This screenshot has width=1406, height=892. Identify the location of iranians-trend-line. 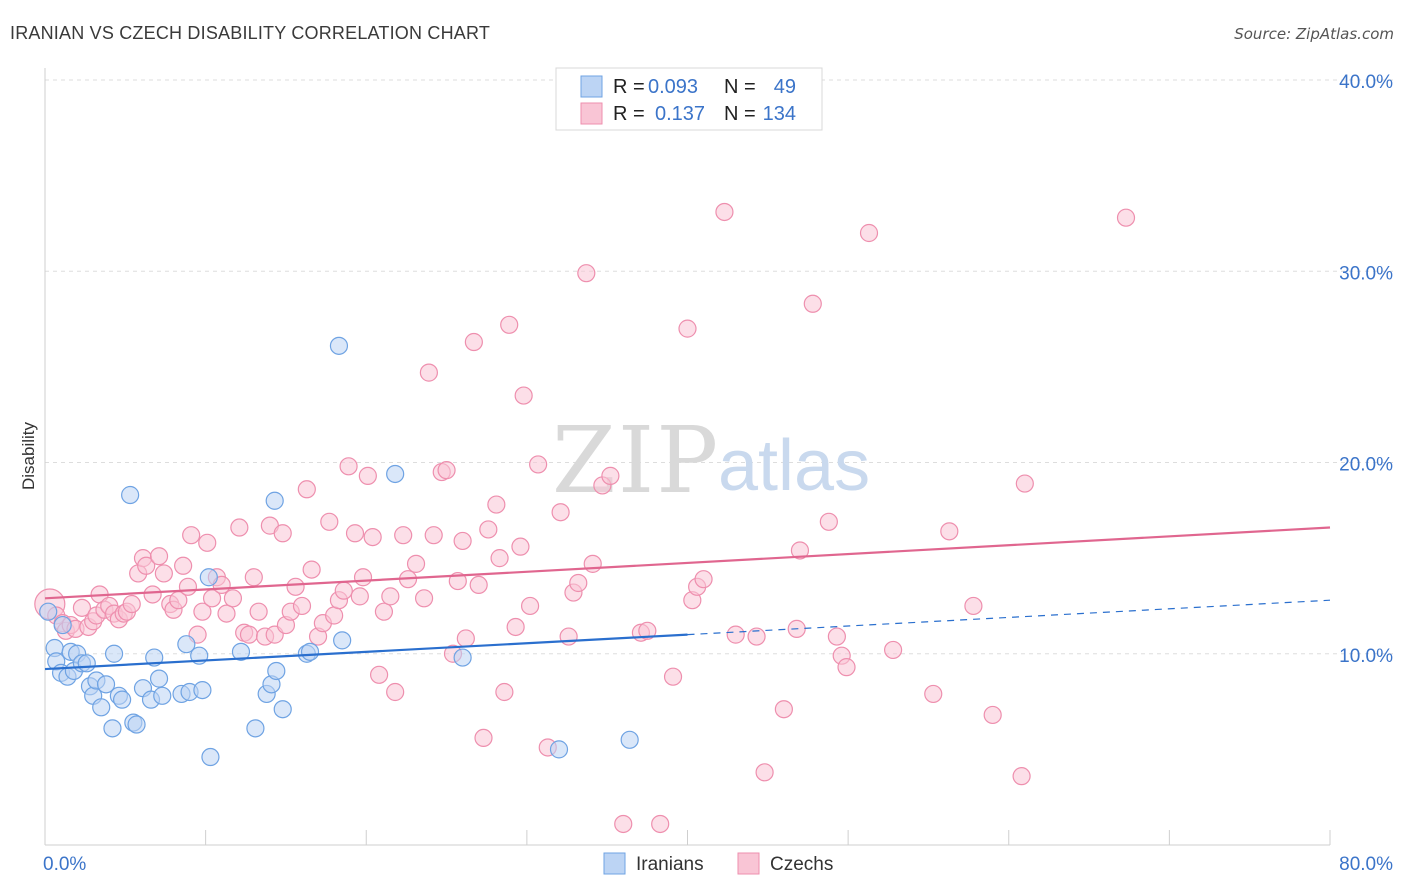
(366, 652).